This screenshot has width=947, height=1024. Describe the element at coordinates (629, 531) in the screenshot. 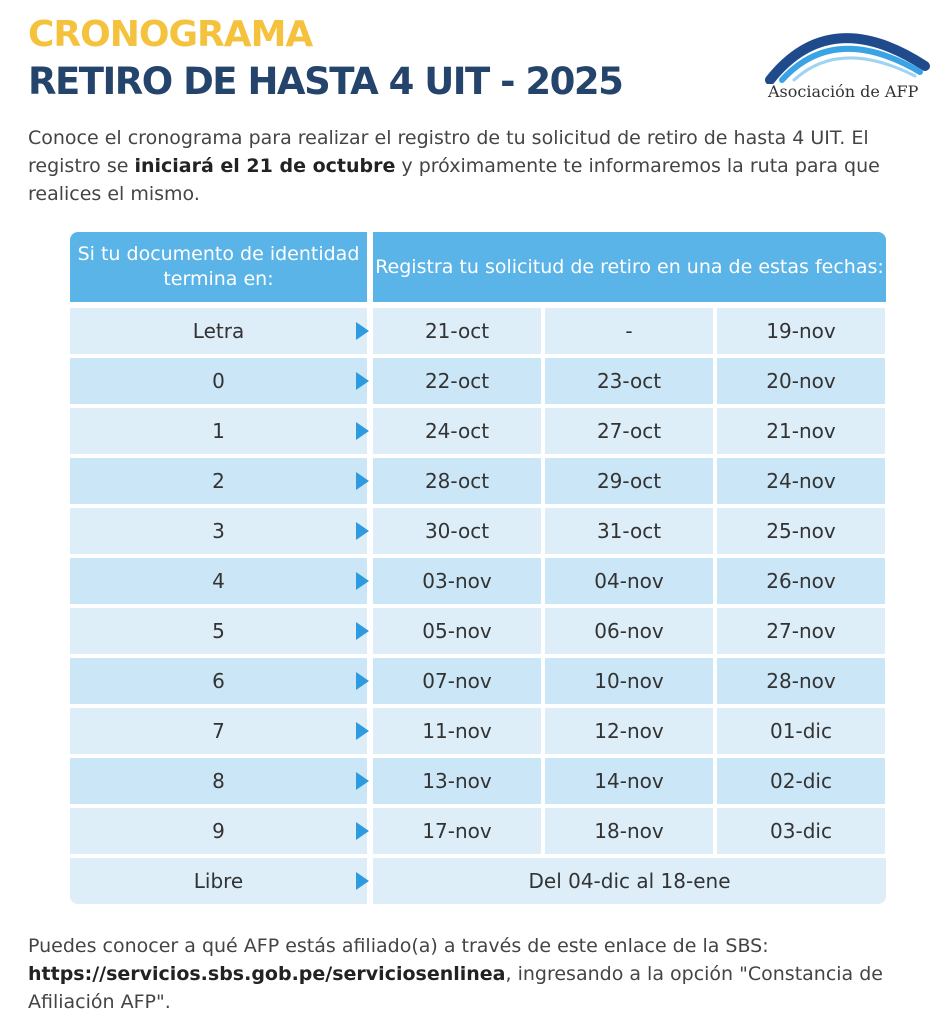

I see `date-cell: 31-oct` at that location.